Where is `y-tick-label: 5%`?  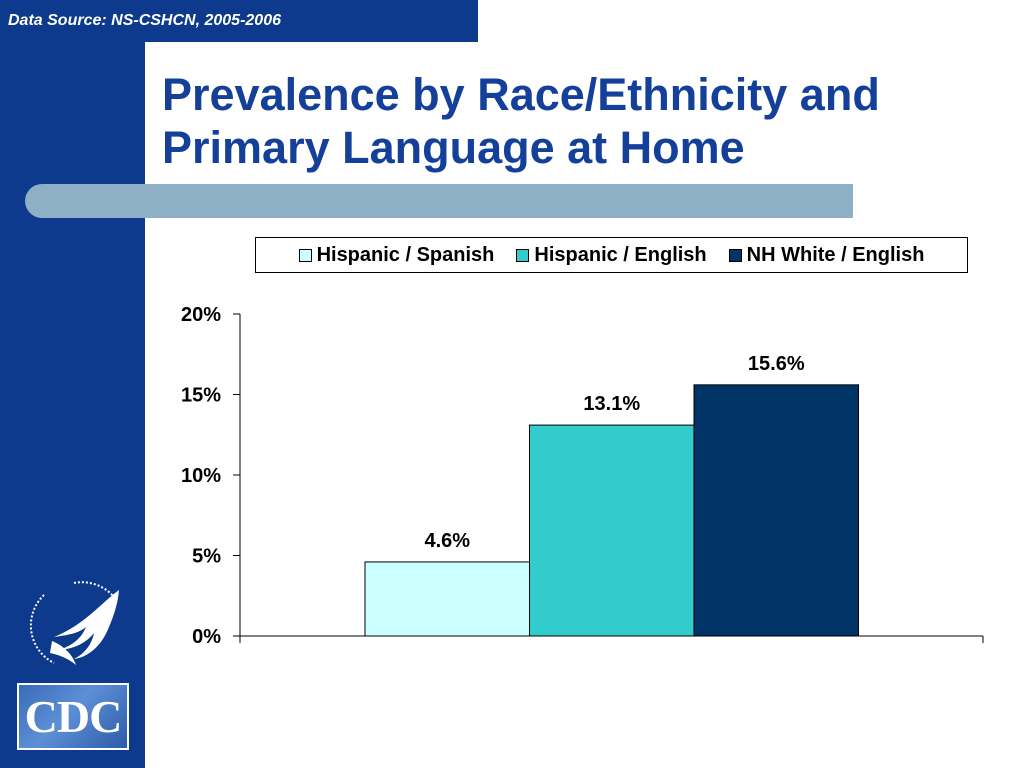 y-tick-label: 5% is located at coordinates (206, 557).